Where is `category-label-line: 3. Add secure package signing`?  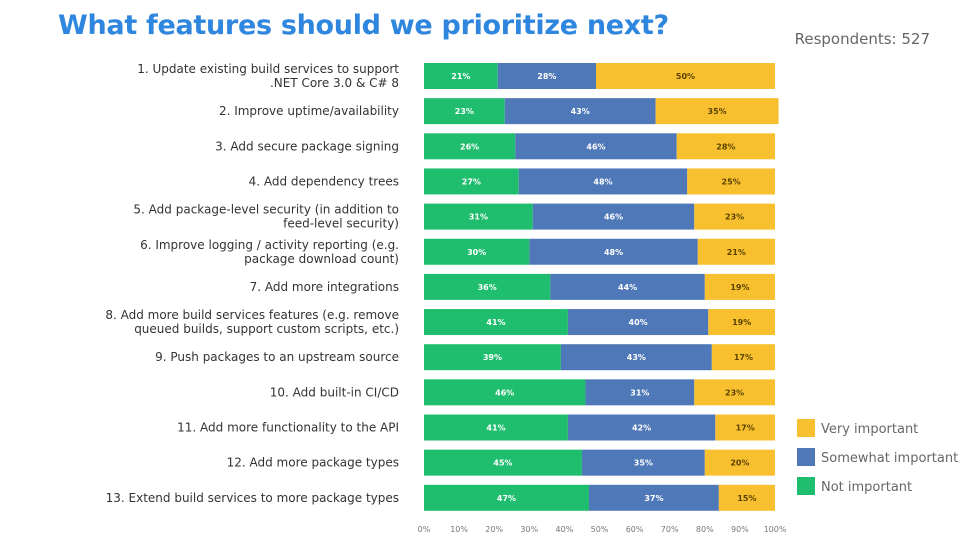
category-label-line: 3. Add secure package signing is located at coordinates (307, 146).